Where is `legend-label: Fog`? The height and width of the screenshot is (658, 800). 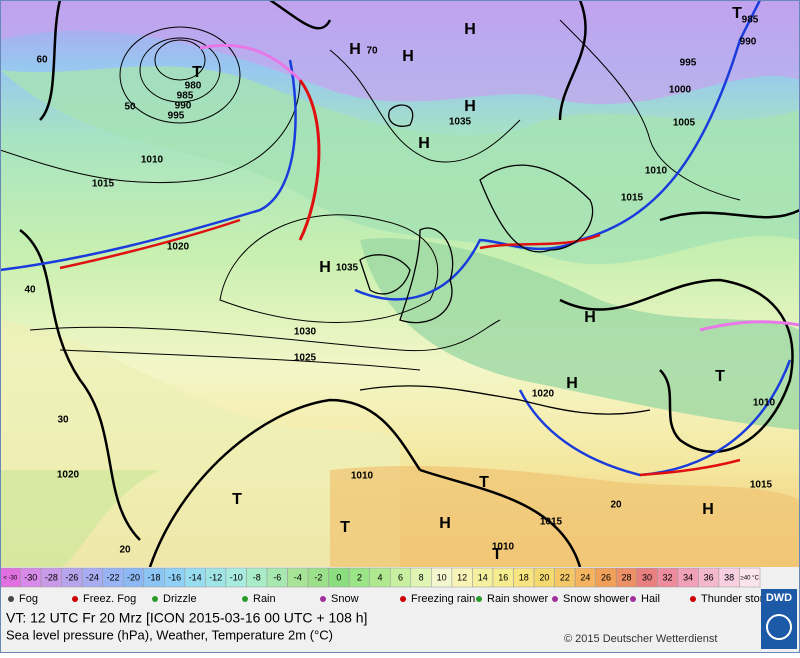
legend-label: Fog is located at coordinates (28, 599).